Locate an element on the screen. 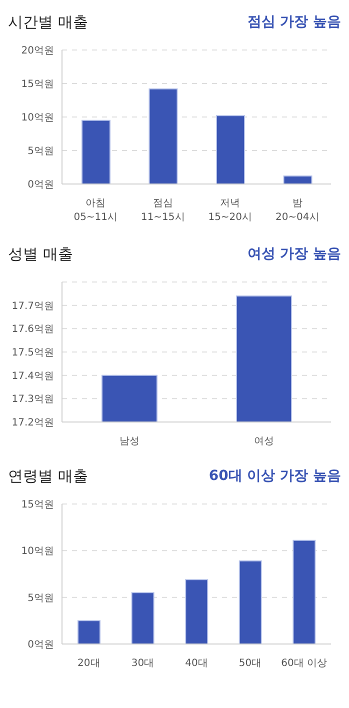 Image resolution: width=349 pixels, height=708 pixels. chart-subtitle: 여성 가장 높음 is located at coordinates (294, 254).